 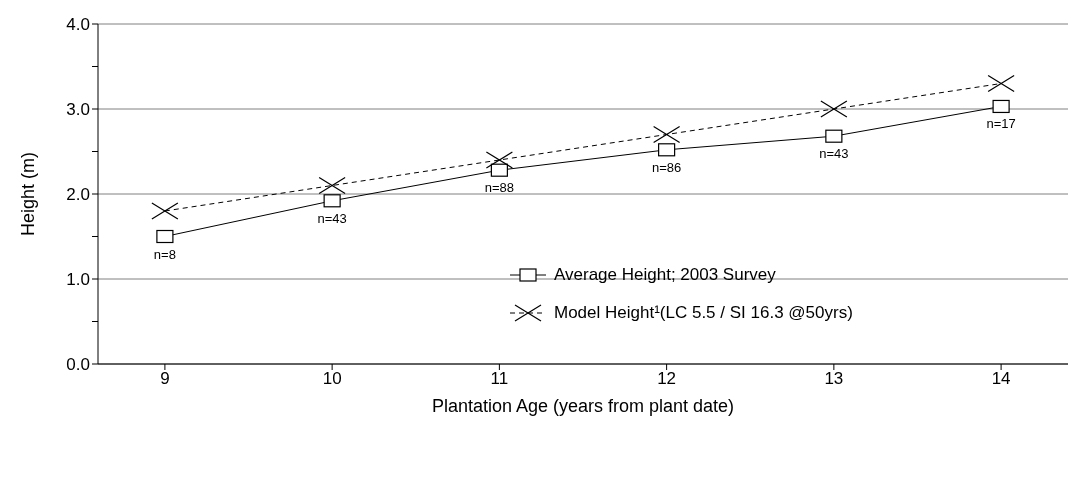 What do you see at coordinates (1001, 379) in the screenshot?
I see `x-tick-label: 14` at bounding box center [1001, 379].